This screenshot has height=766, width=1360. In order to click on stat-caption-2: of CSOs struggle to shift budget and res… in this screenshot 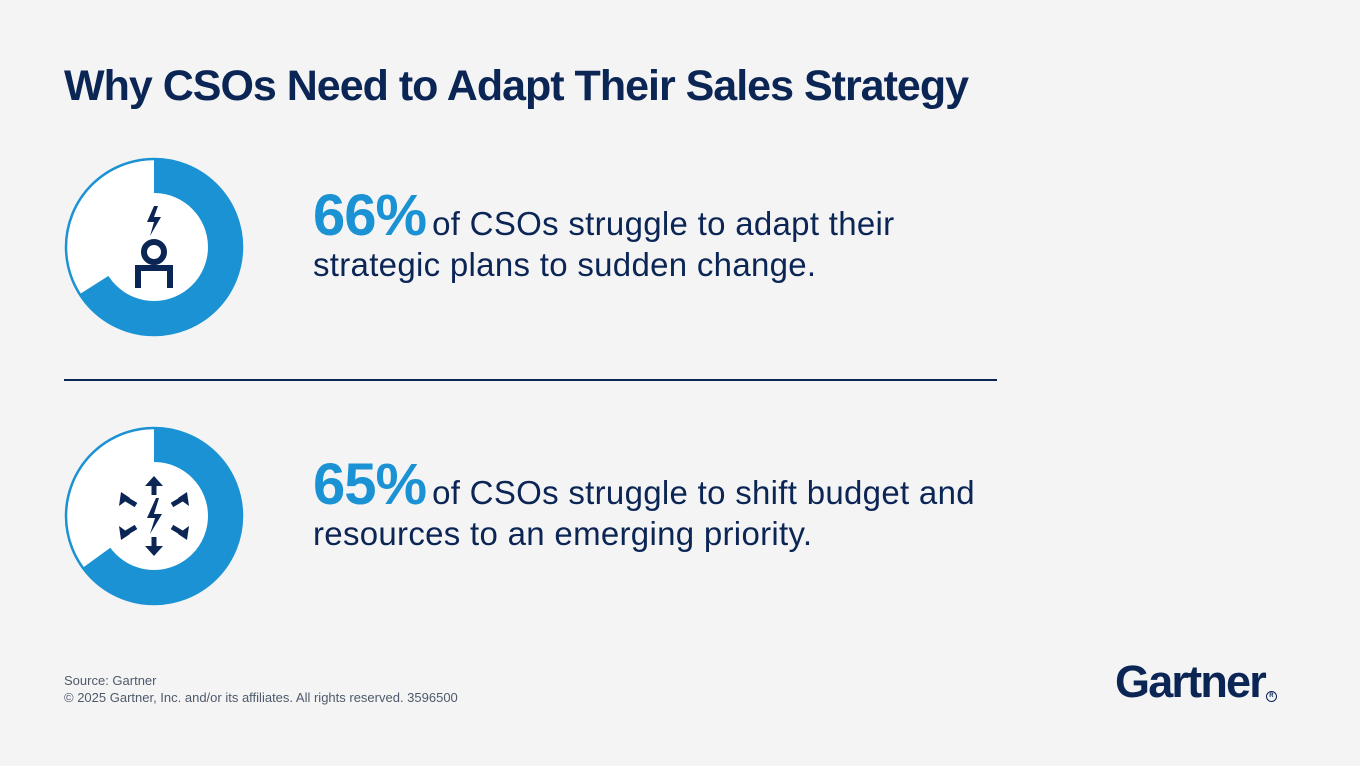, I will do `click(644, 513)`.